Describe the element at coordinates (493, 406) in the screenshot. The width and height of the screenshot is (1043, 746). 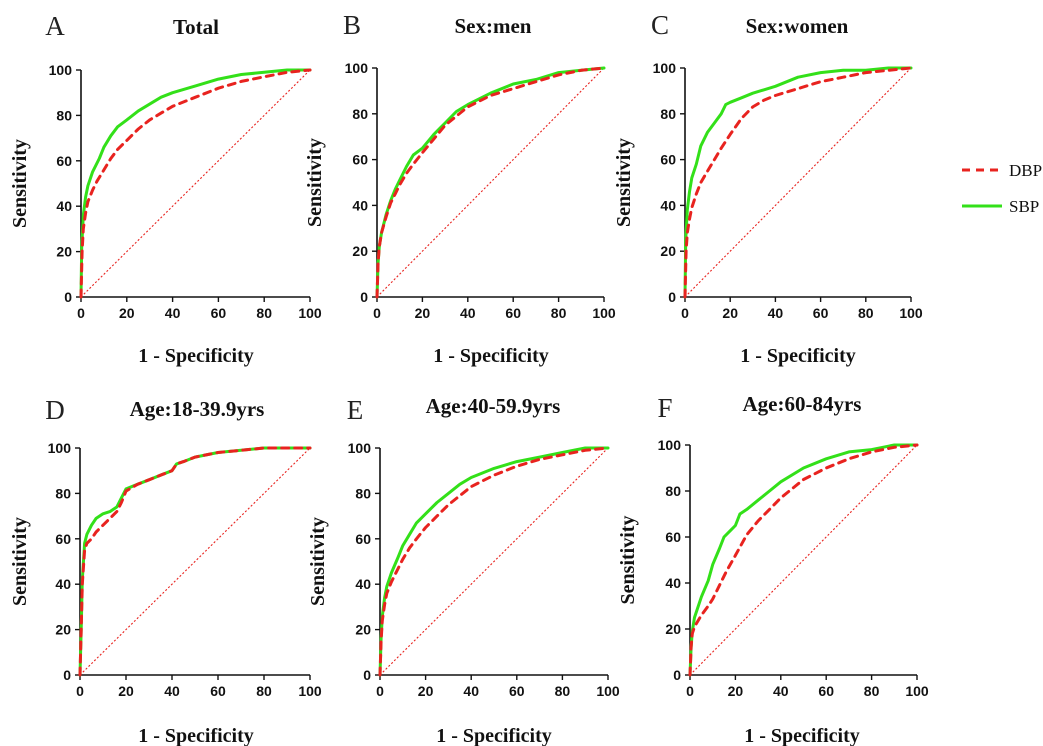
I see `panel-title: Age:40-59.9yrs` at that location.